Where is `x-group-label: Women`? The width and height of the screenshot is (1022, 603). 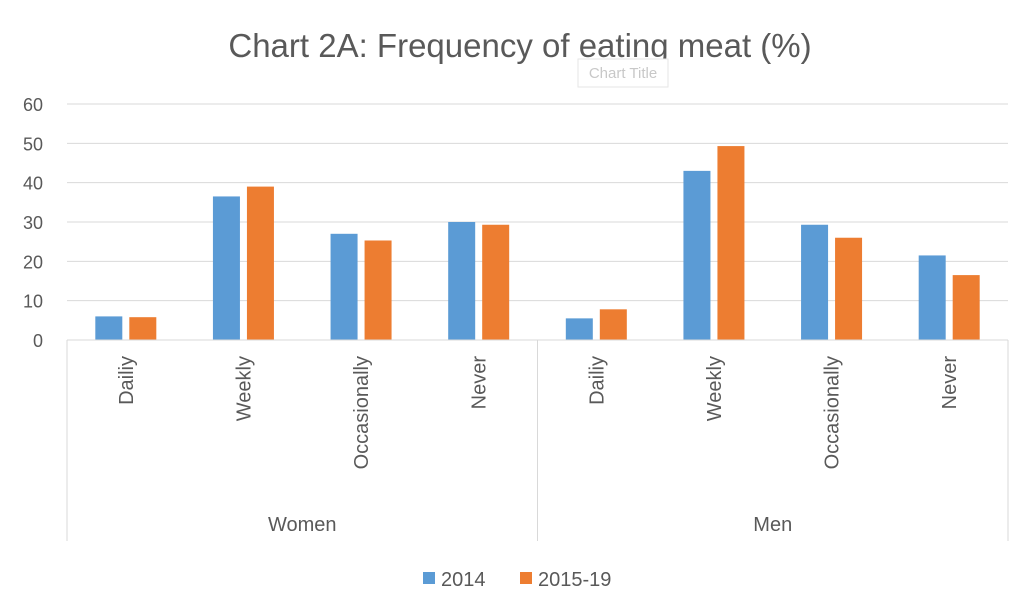
x-group-label: Women is located at coordinates (302, 525).